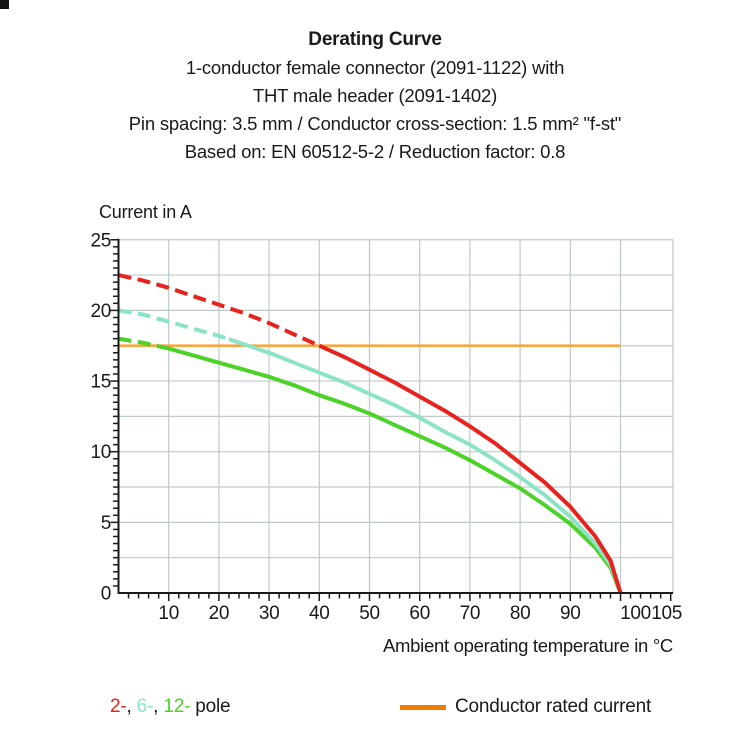  I want to click on legend-pole-part: 2-, so click(118, 706).